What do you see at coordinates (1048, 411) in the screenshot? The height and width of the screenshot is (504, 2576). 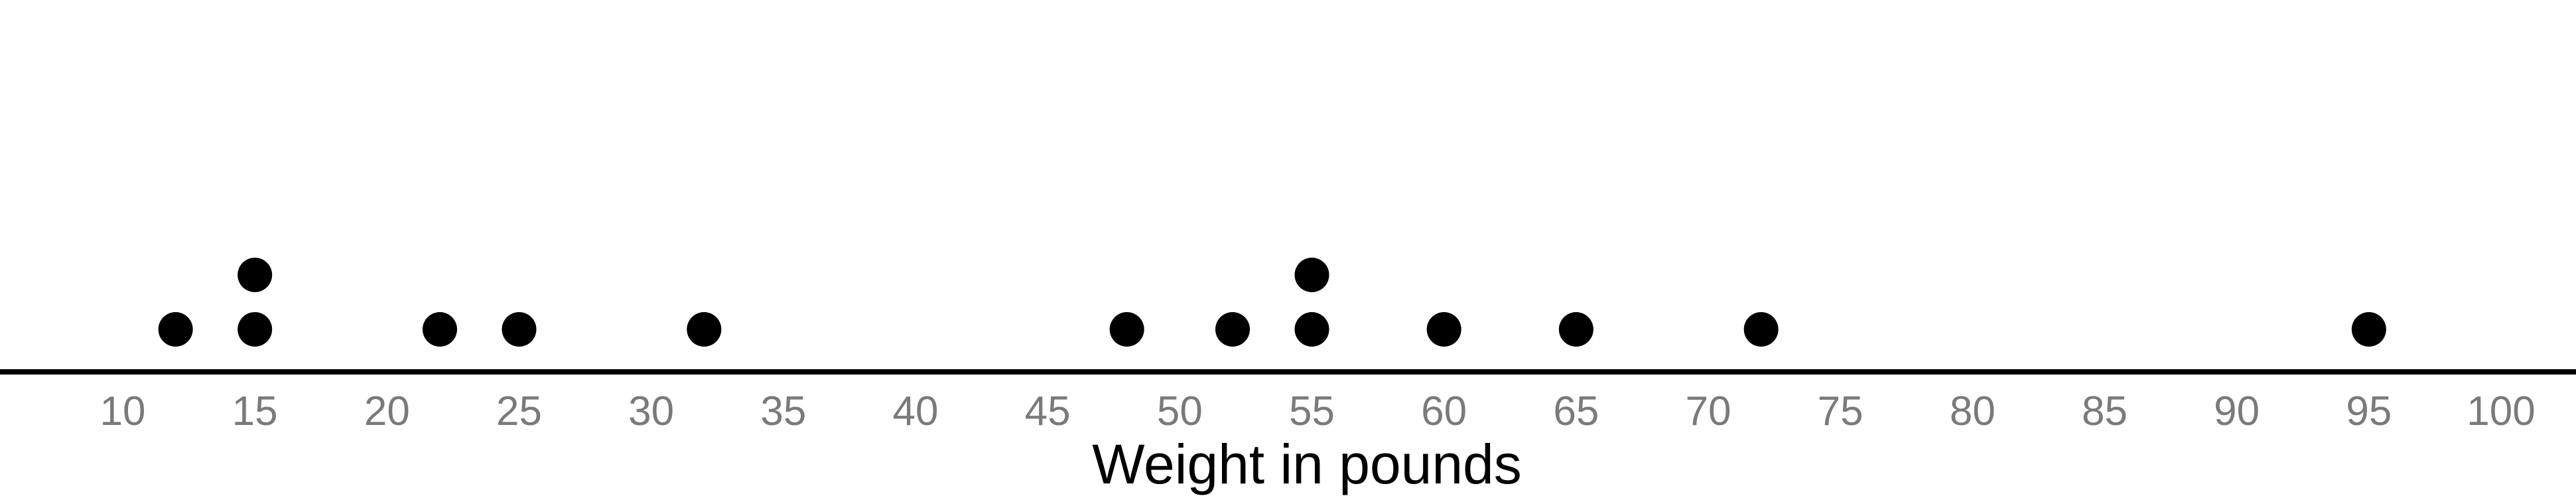 I see `x-tick-label: 45` at bounding box center [1048, 411].